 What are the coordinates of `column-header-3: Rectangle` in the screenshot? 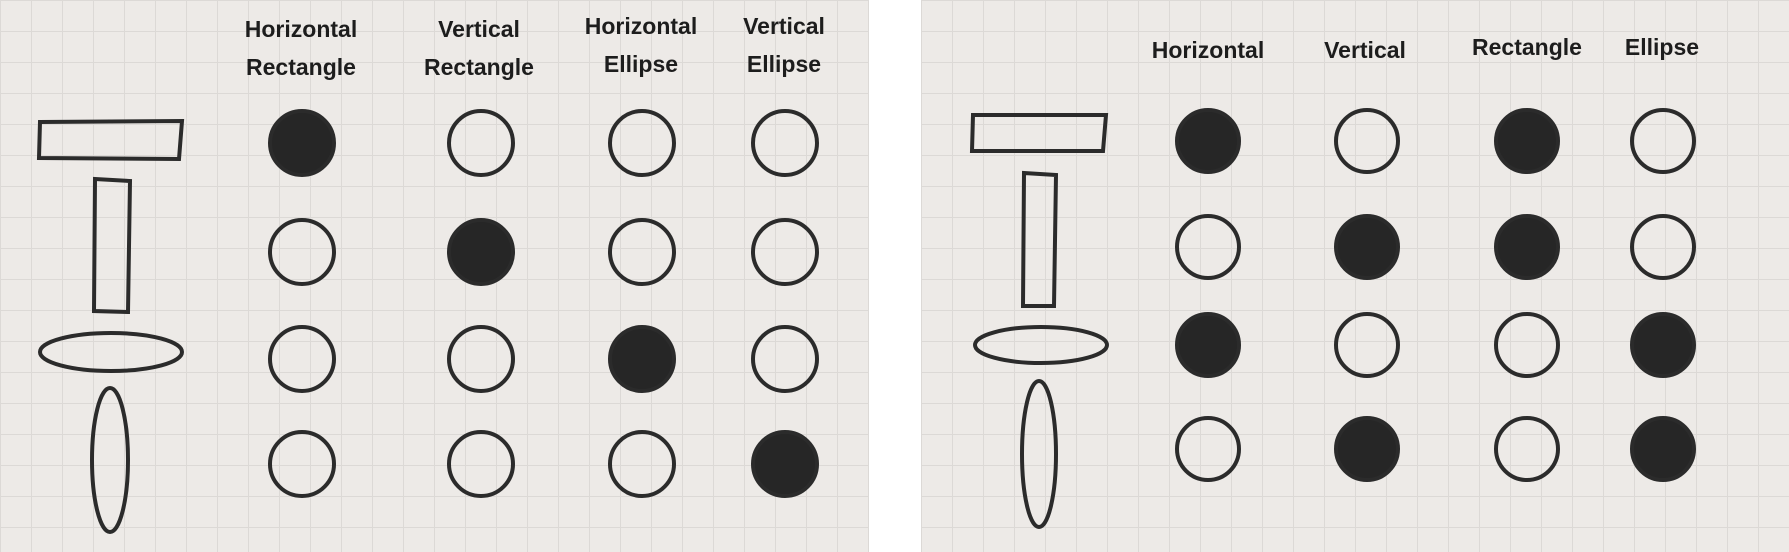 It's located at (1527, 47).